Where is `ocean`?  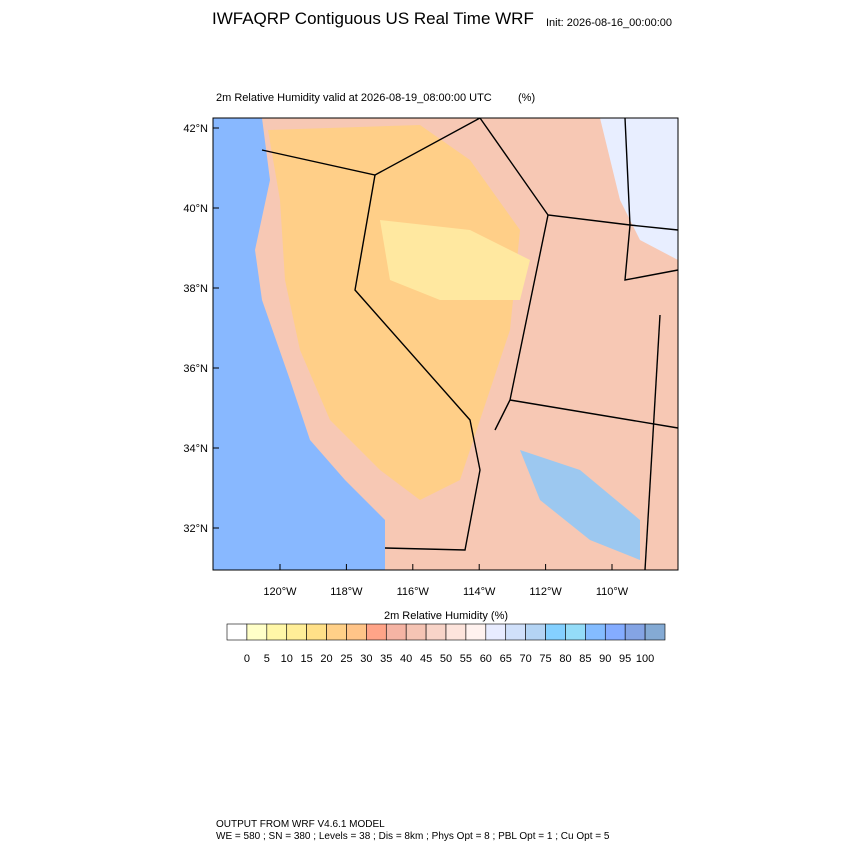 ocean is located at coordinates (299, 344).